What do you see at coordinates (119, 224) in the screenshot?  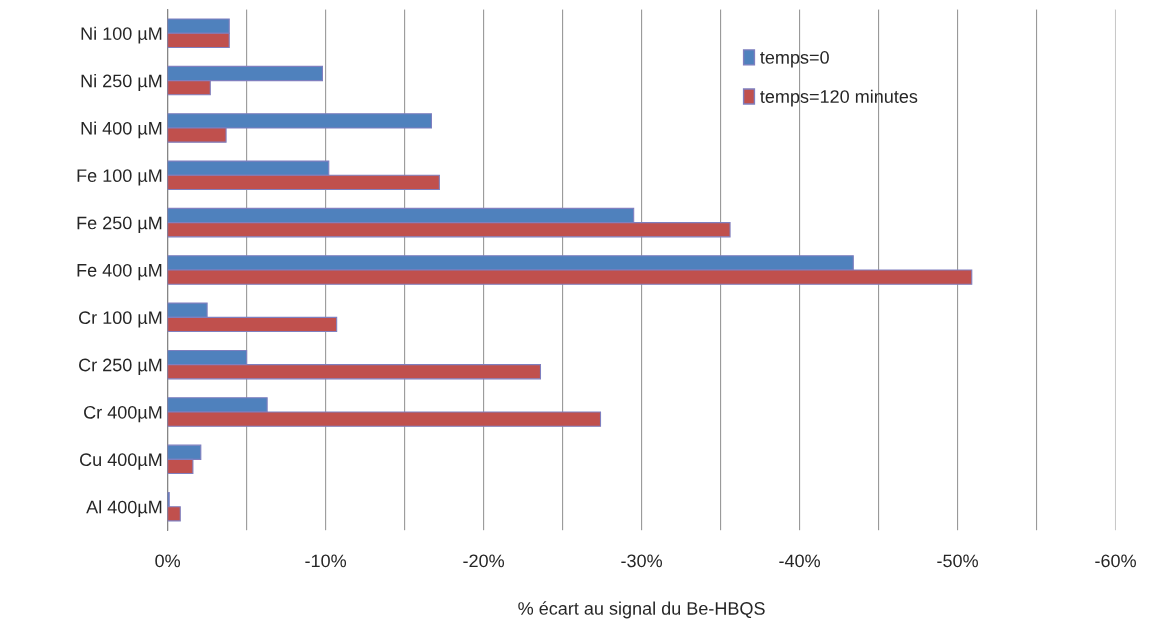 I see `y-tick-label: Fe 250 µM` at bounding box center [119, 224].